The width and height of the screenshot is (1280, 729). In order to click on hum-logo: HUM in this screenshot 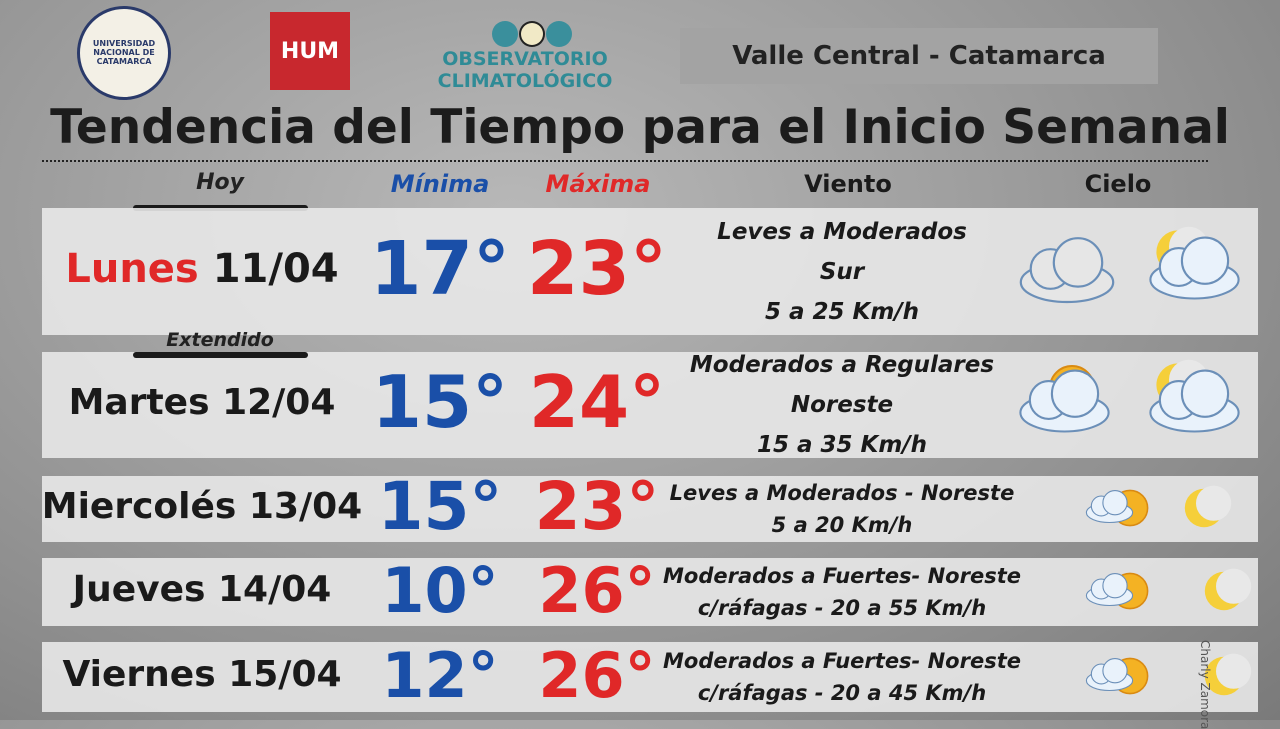, I will do `click(310, 51)`.